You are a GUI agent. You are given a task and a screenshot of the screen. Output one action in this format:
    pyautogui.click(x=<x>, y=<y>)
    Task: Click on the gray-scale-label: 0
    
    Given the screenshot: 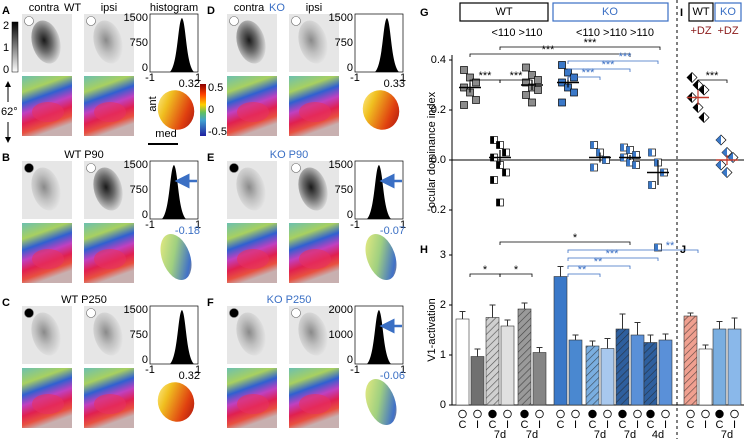 What is the action you would take?
    pyautogui.click(x=6, y=70)
    